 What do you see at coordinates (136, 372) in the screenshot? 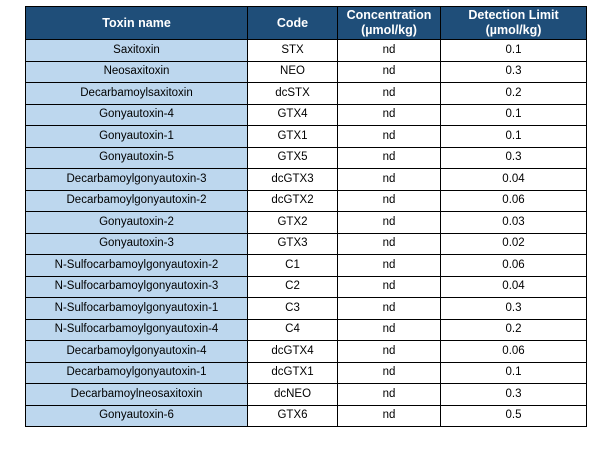
I see `cell-name: Decarbamoylgonyautoxin-1` at bounding box center [136, 372].